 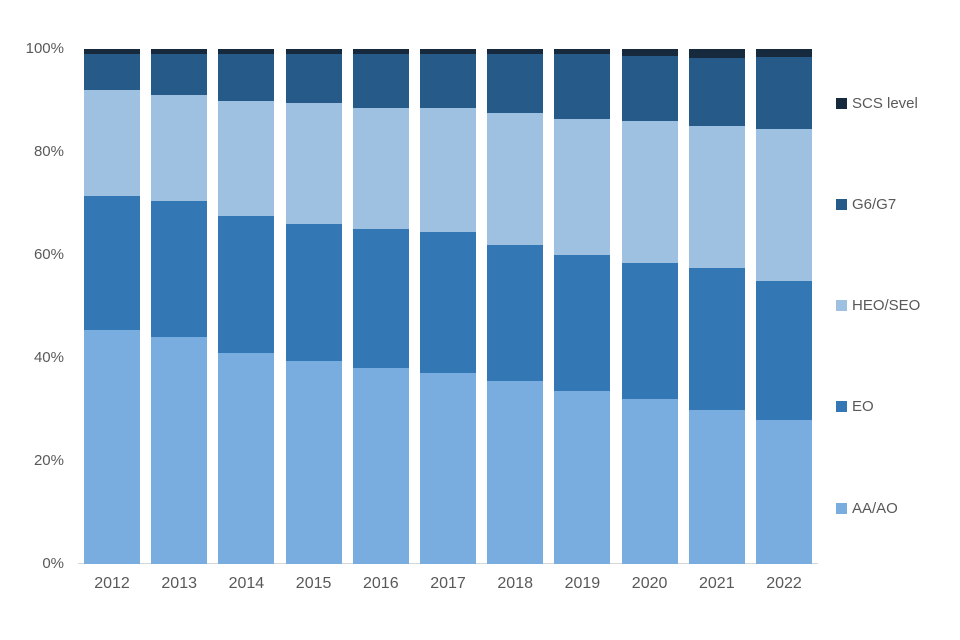 What do you see at coordinates (48, 254) in the screenshot?
I see `y-axis-tick-label: 60%` at bounding box center [48, 254].